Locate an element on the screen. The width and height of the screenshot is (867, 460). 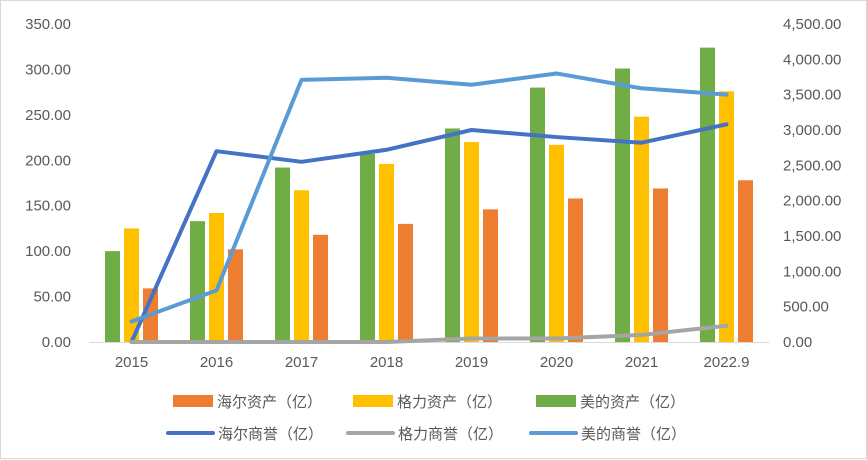
y-right-tick-label: 2,500.00 is located at coordinates (812, 165).